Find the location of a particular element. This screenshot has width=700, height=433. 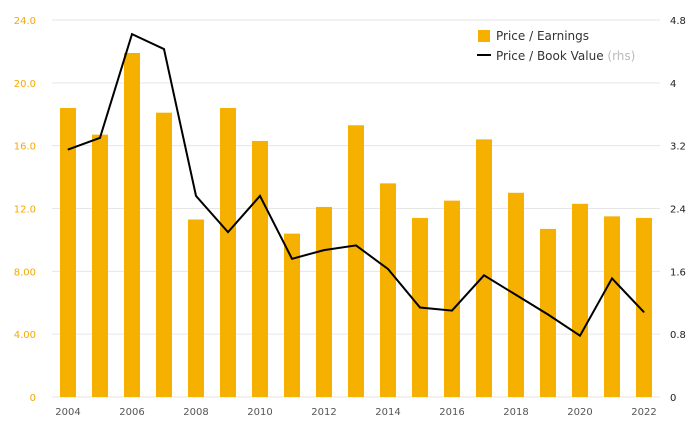

bar-2019 is located at coordinates (548, 312).